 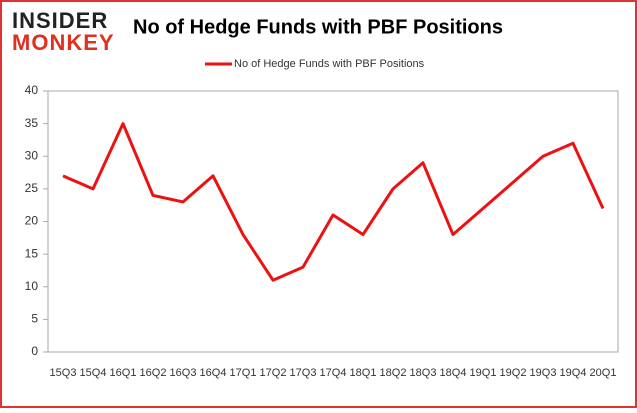 I want to click on logo-top: INSIDER, so click(x=60, y=20).